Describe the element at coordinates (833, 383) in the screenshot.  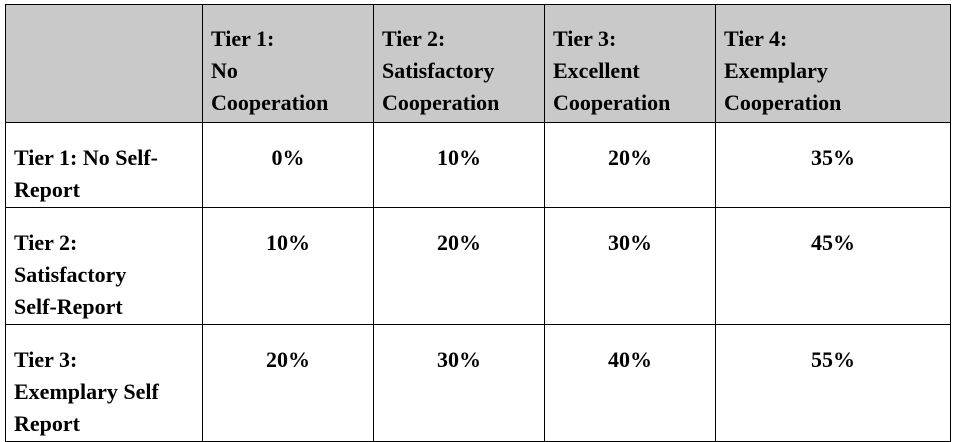
I see `table-cell: 55%` at that location.